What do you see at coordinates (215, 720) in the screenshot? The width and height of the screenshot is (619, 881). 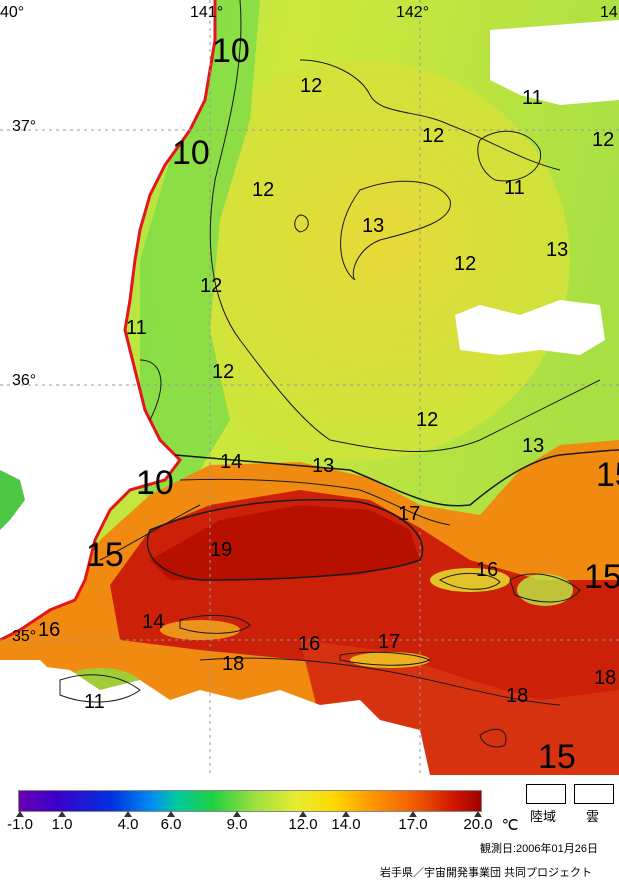 I see `cloud-south` at bounding box center [215, 720].